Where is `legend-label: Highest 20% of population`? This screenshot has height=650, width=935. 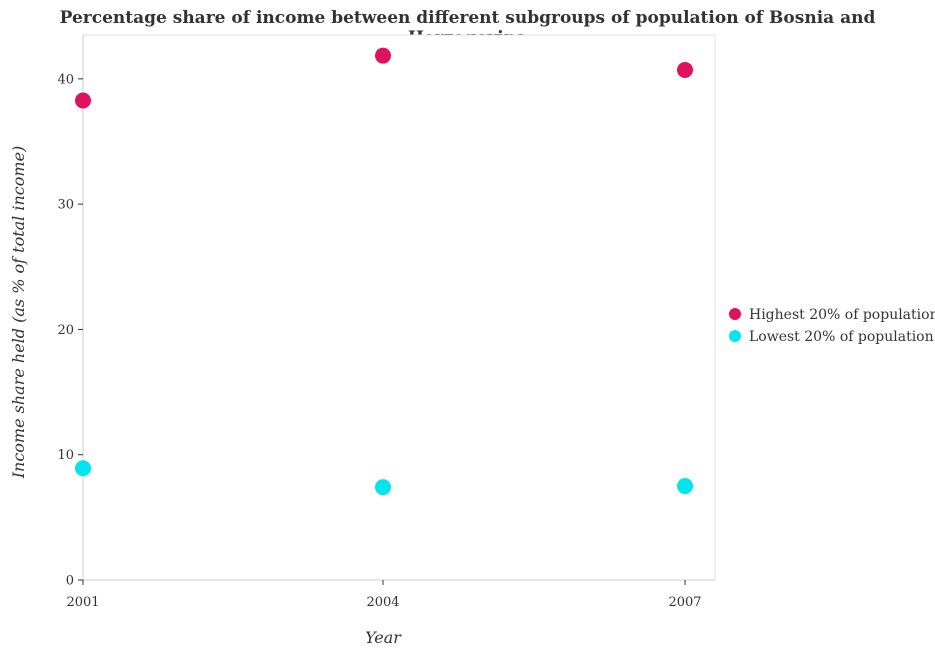
legend-label: Highest 20% of population is located at coordinates (842, 315).